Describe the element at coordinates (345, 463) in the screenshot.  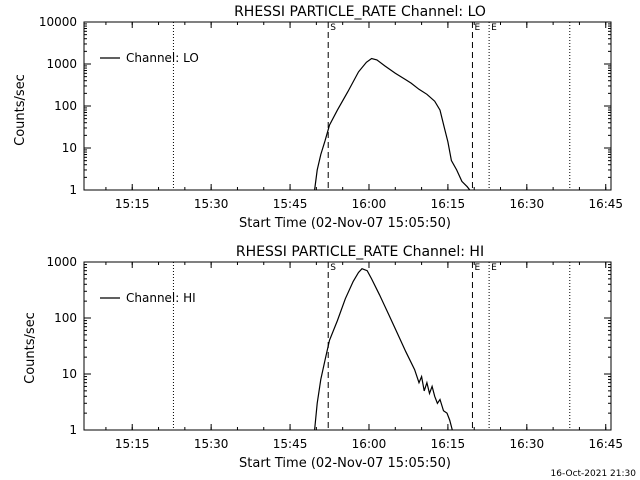
I see `x-axis-label-hi: Start Time (02-Nov-07 15:05:50)` at that location.